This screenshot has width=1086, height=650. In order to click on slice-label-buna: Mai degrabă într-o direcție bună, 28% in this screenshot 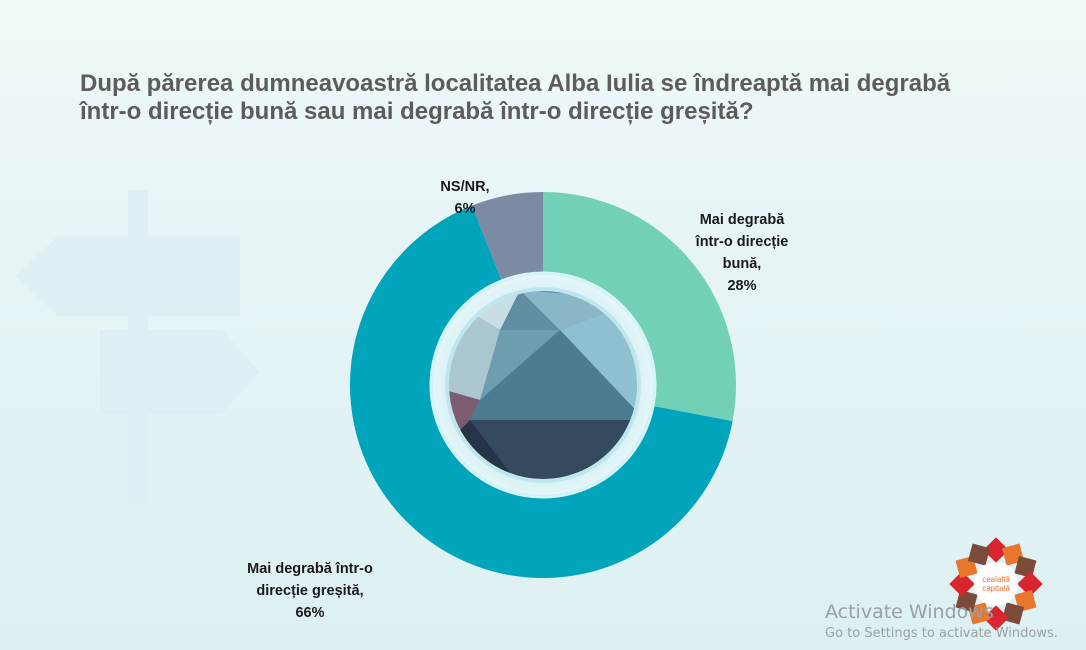, I will do `click(742, 253)`.